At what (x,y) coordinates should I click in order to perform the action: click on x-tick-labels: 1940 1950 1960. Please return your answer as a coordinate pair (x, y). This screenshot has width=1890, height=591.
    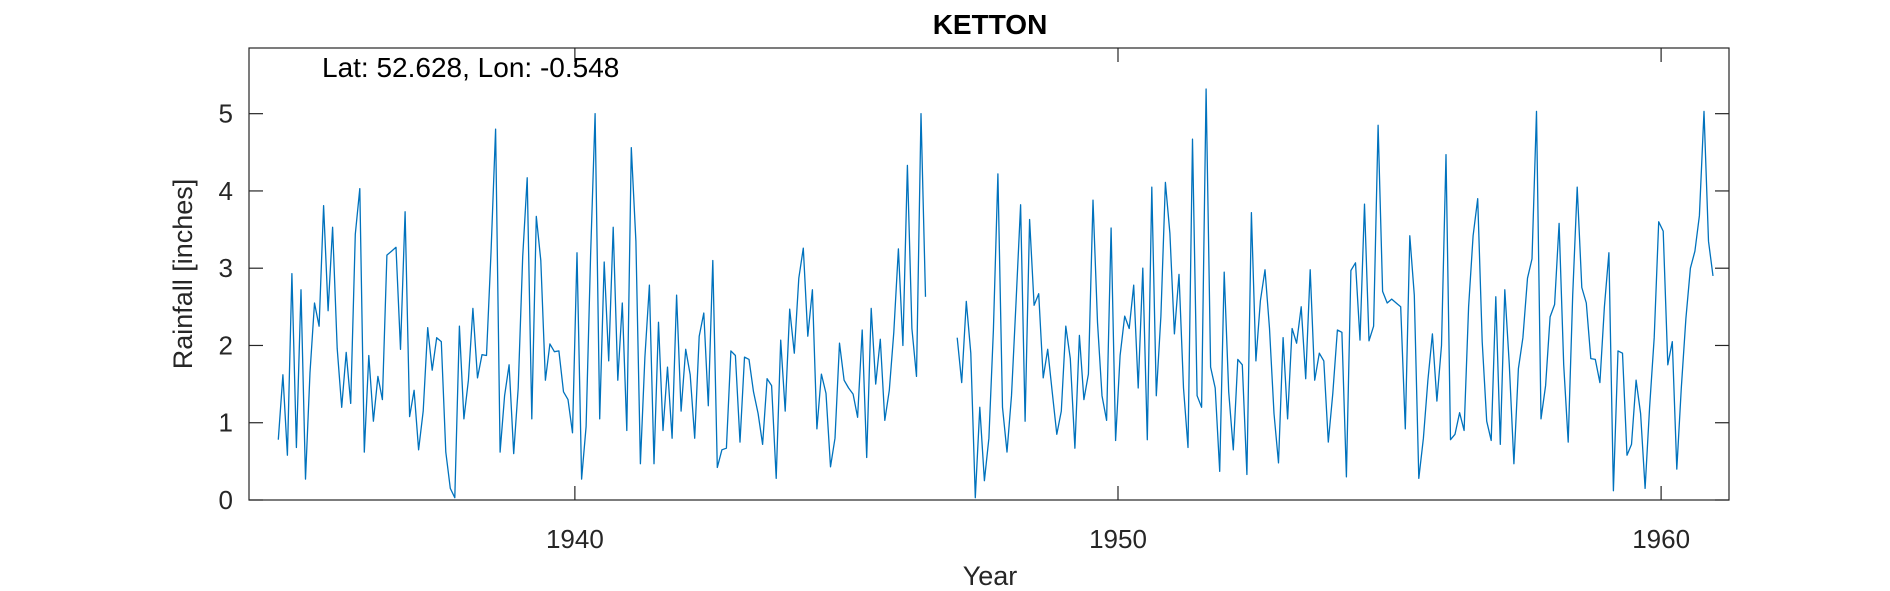
    Looking at the image, I should click on (1118, 539).